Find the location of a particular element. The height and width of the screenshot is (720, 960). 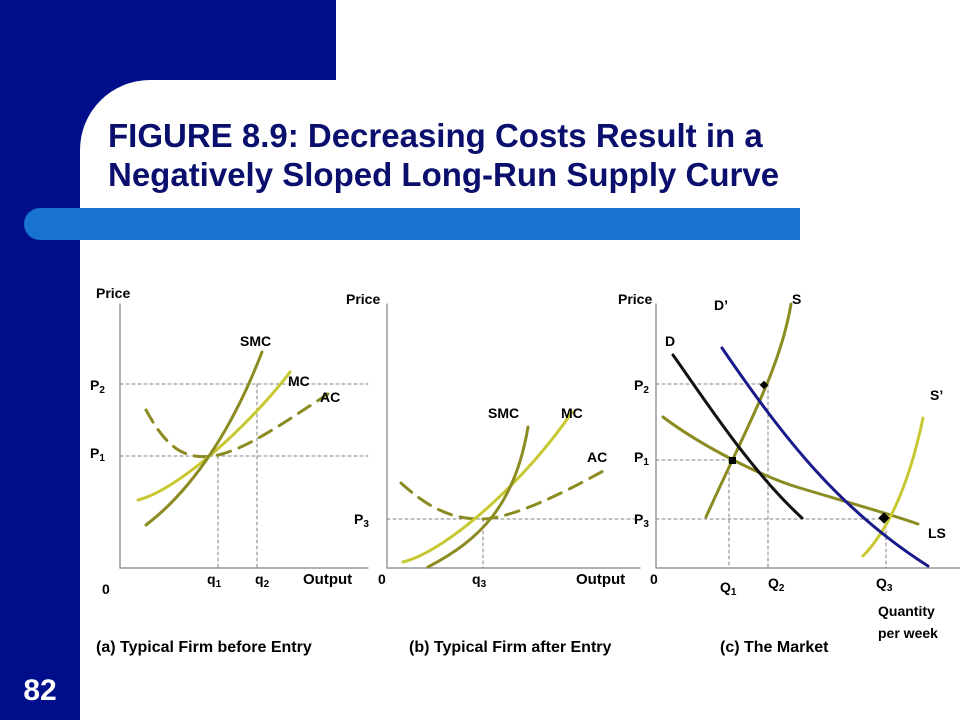

panel-b-y-axis-label: Price is located at coordinates (363, 299).